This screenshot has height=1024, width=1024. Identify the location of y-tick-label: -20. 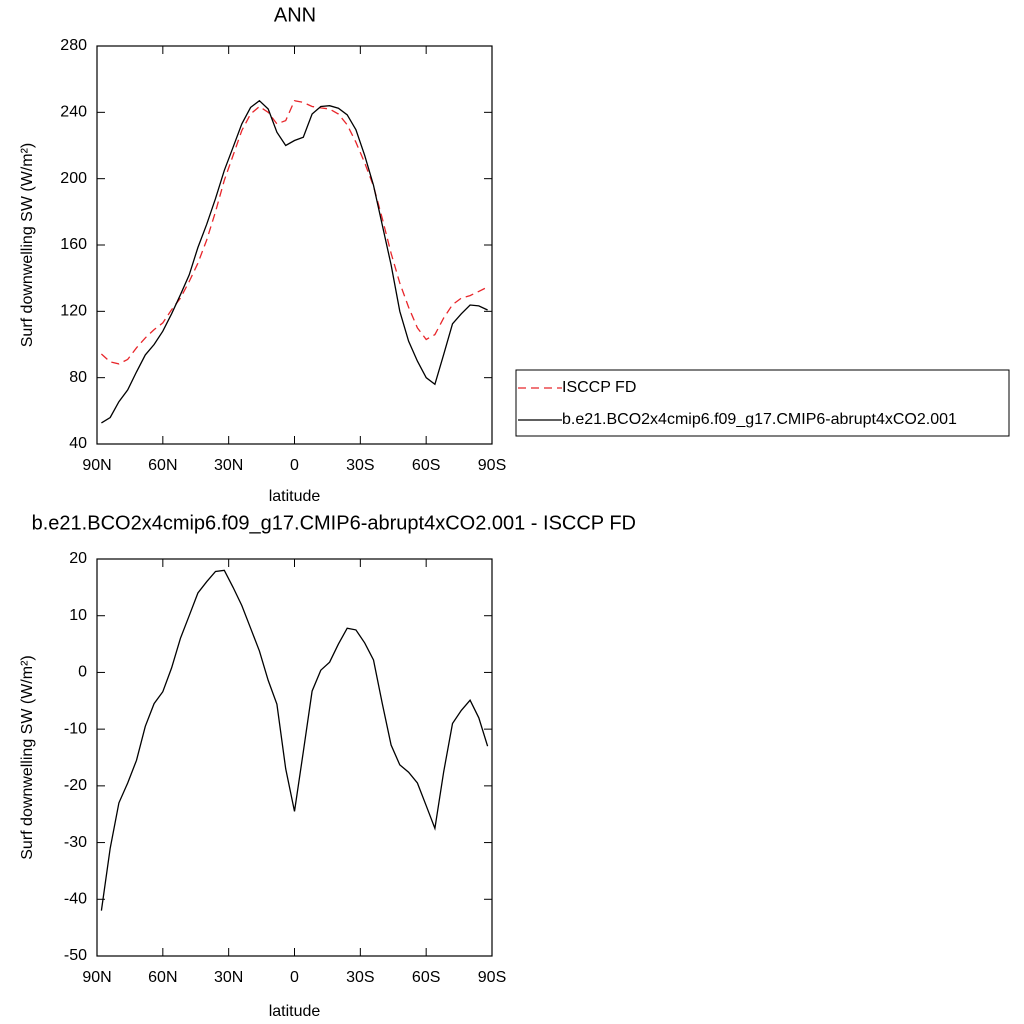
(75, 785).